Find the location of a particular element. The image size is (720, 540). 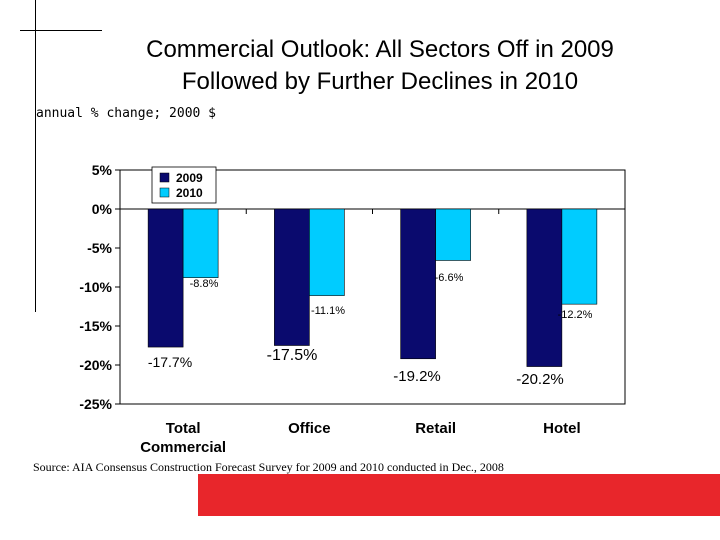

data-label-2010: -8.8% is located at coordinates (204, 284).